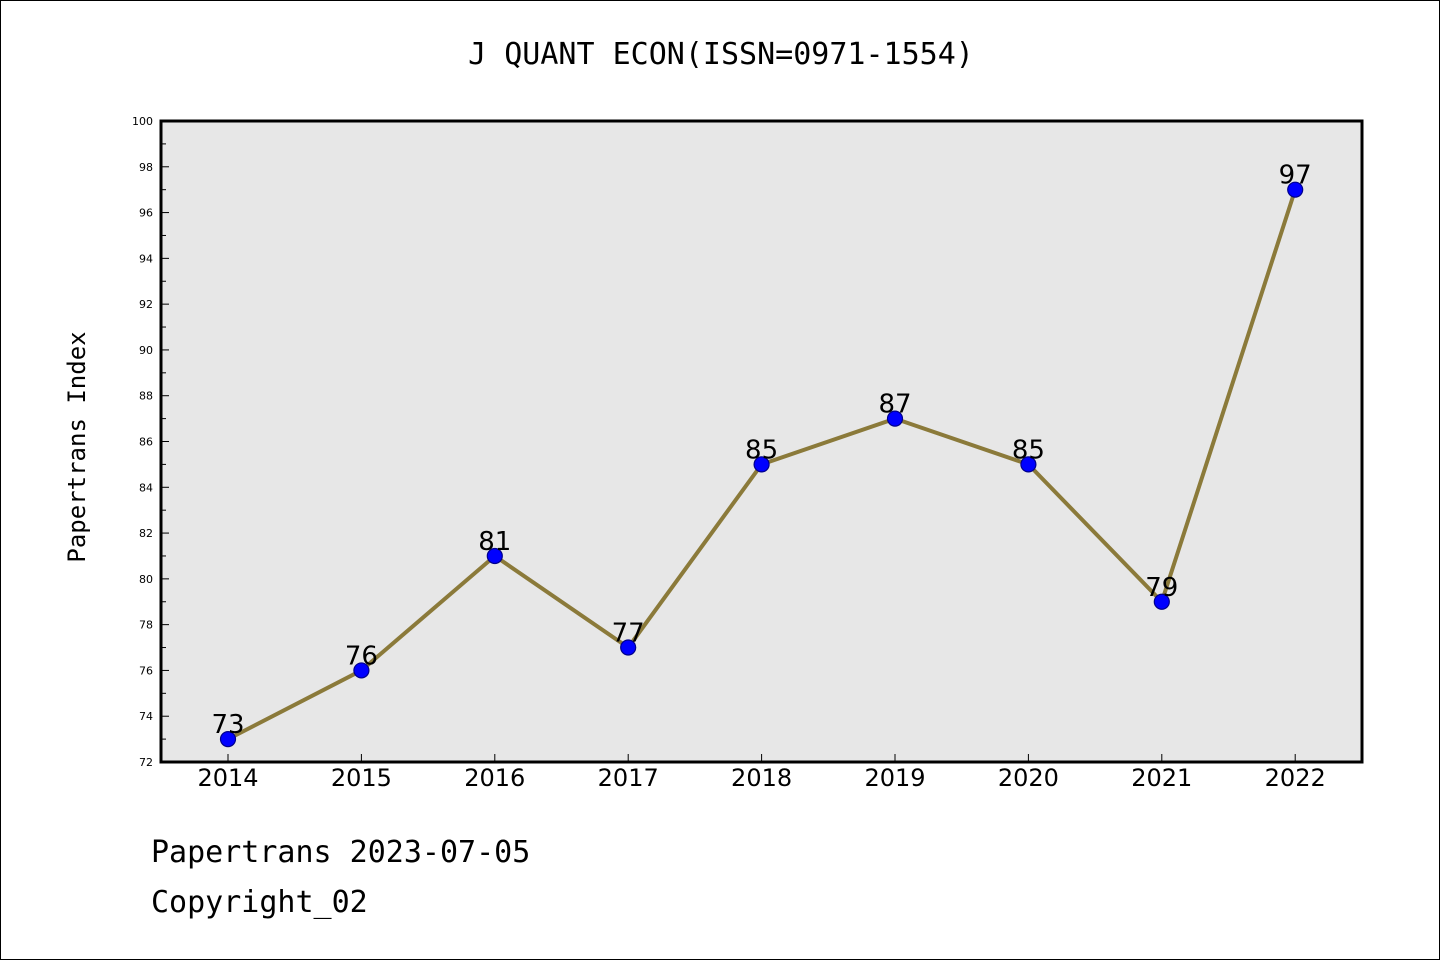 The width and height of the screenshot is (1440, 961). What do you see at coordinates (361, 656) in the screenshot?
I see `data-value-label: 76` at bounding box center [361, 656].